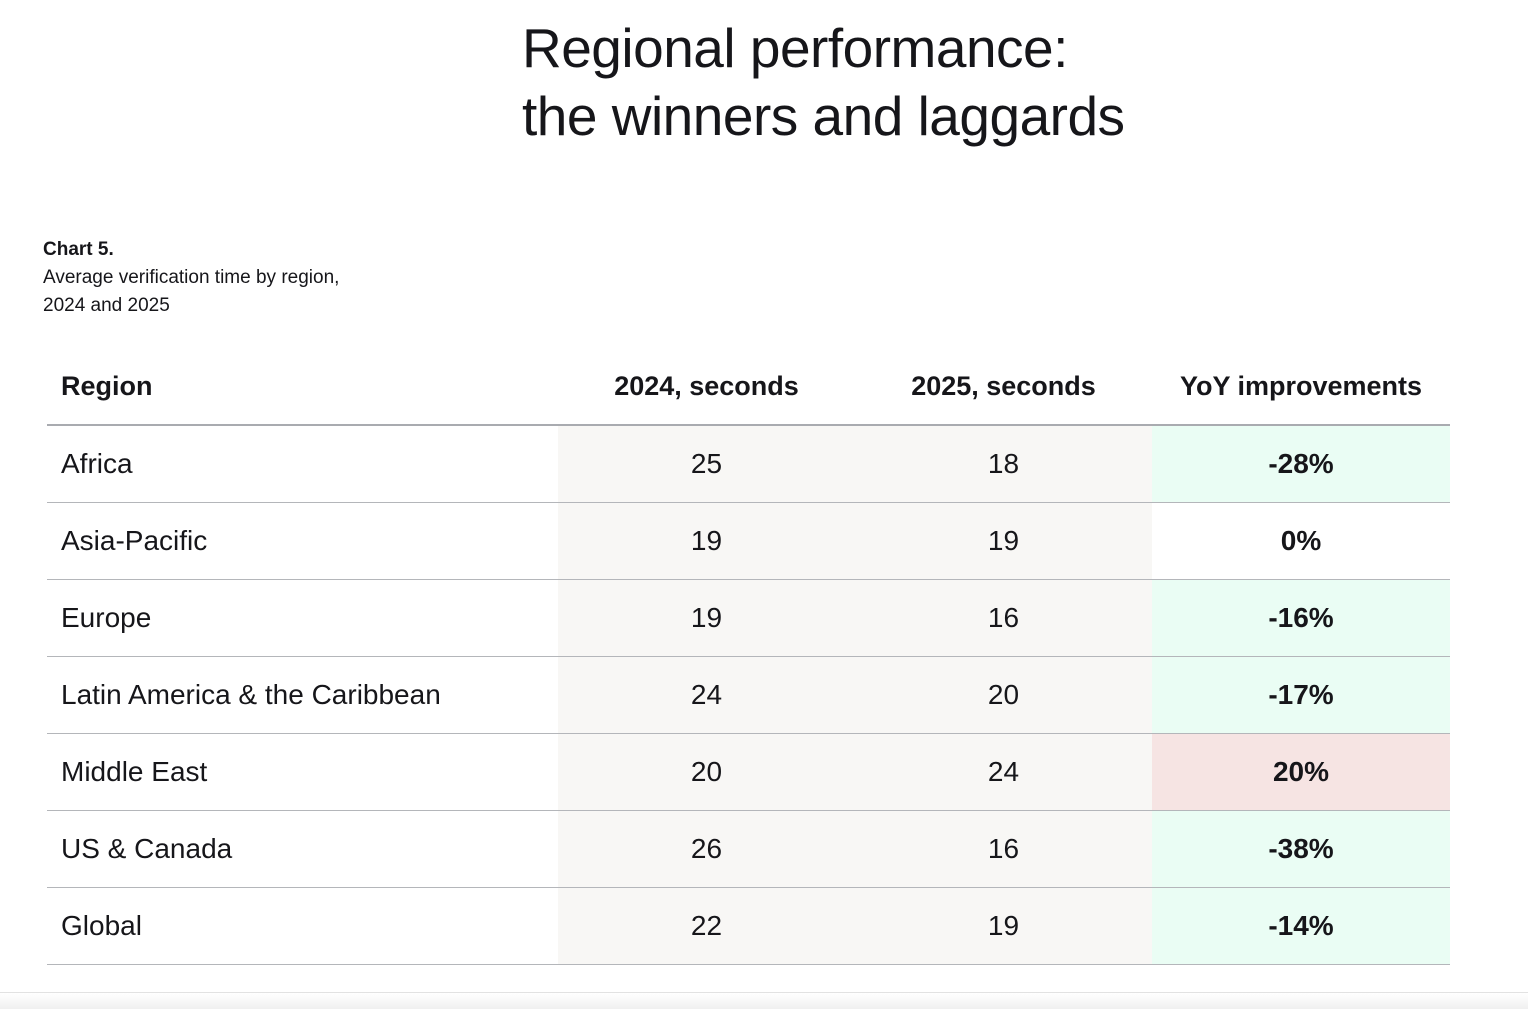 The width and height of the screenshot is (1528, 1009). I want to click on table-row: US & Canada 26 16 -38%, so click(748, 849).